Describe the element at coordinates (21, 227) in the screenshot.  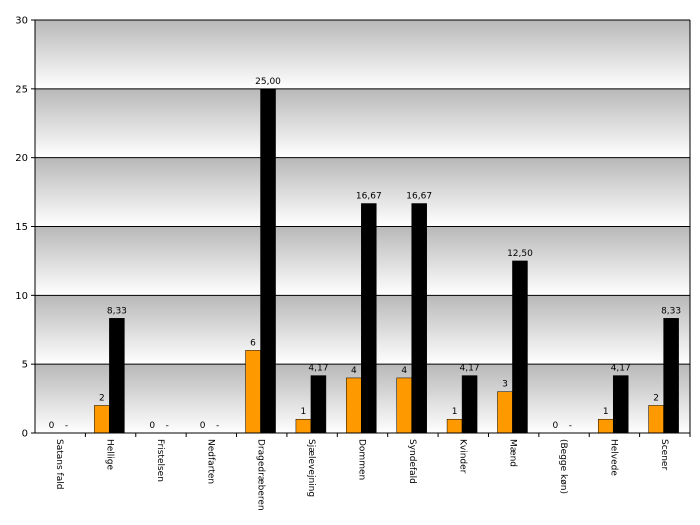
I see `y-tick-label: 15` at that location.